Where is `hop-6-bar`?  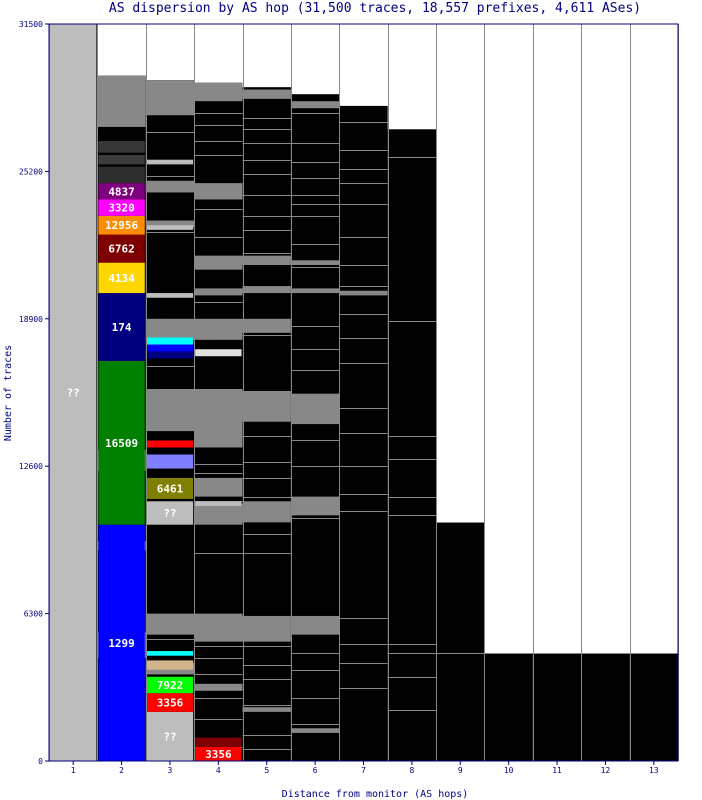
hop-6-bar is located at coordinates (315, 427).